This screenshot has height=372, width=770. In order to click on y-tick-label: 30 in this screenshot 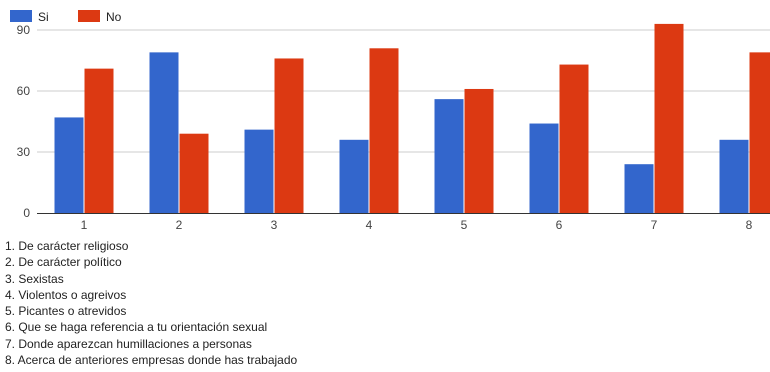, I will do `click(24, 152)`.